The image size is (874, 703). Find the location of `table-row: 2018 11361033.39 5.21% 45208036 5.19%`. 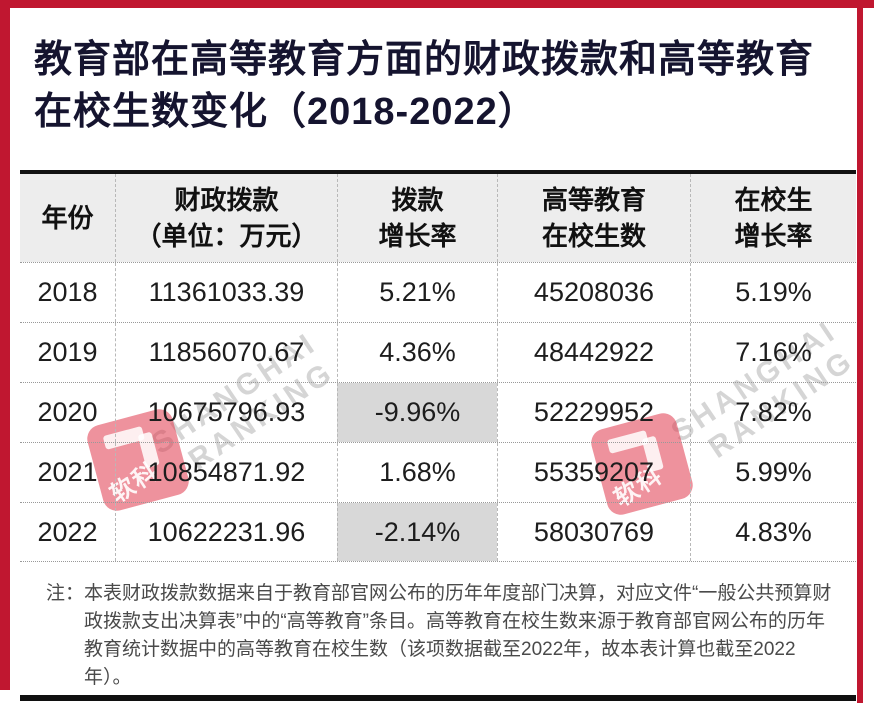

table-row: 2018 11361033.39 5.21% 45208036 5.19% is located at coordinates (438, 292).